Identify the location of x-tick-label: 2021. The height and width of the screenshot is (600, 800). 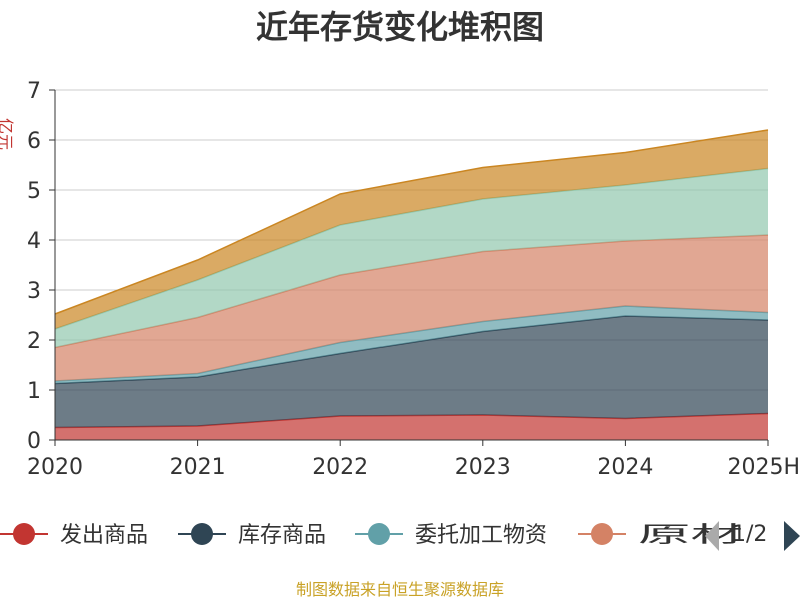
(198, 467).